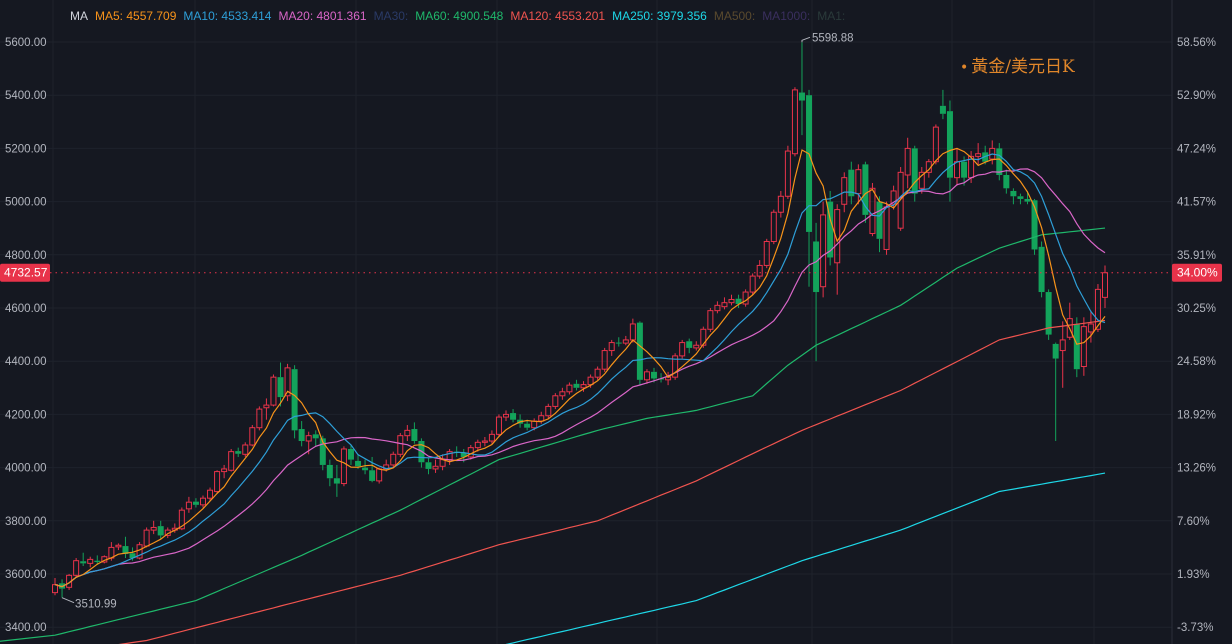 Image resolution: width=1232 pixels, height=644 pixels. What do you see at coordinates (1196, 415) in the screenshot?
I see `y-percent-label: 18.92%` at bounding box center [1196, 415].